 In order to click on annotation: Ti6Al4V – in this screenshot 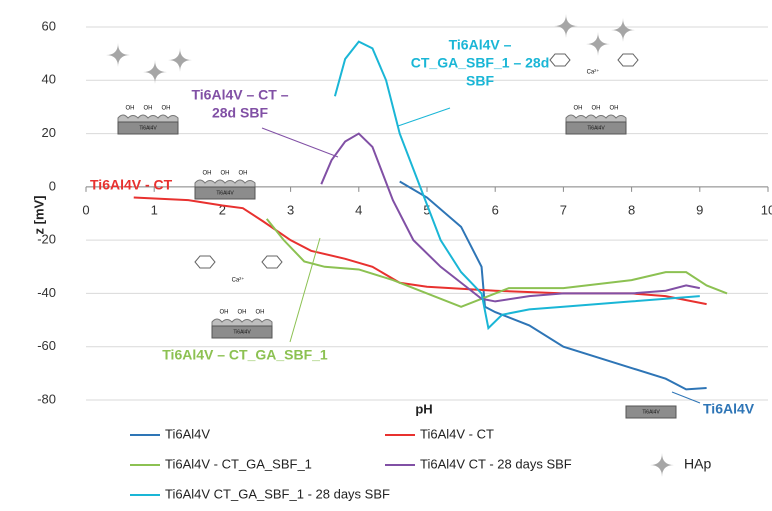, I will do `click(480, 45)`.